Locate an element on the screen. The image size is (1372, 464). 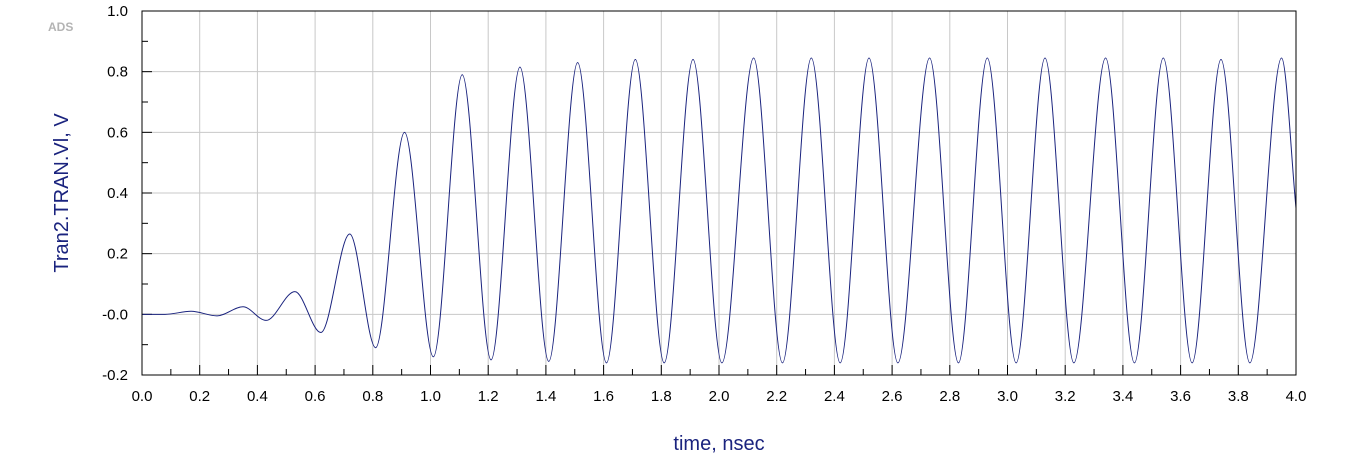
x-tick-label: 3.6 is located at coordinates (1180, 396).